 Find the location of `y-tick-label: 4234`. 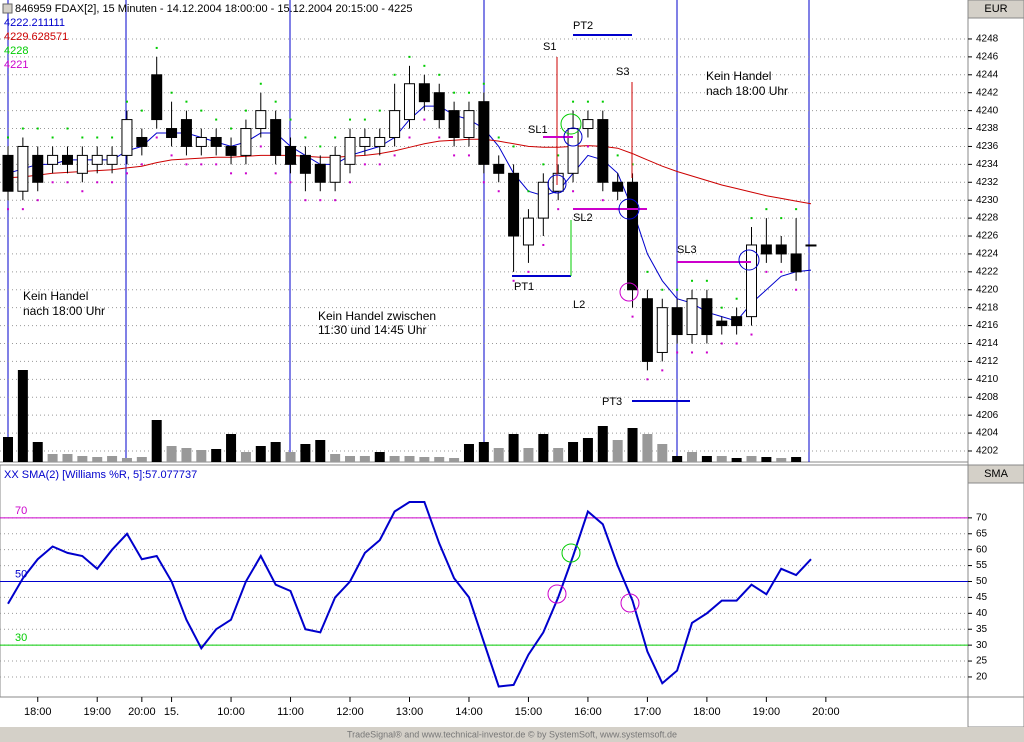

y-tick-label: 4234 is located at coordinates (987, 164).